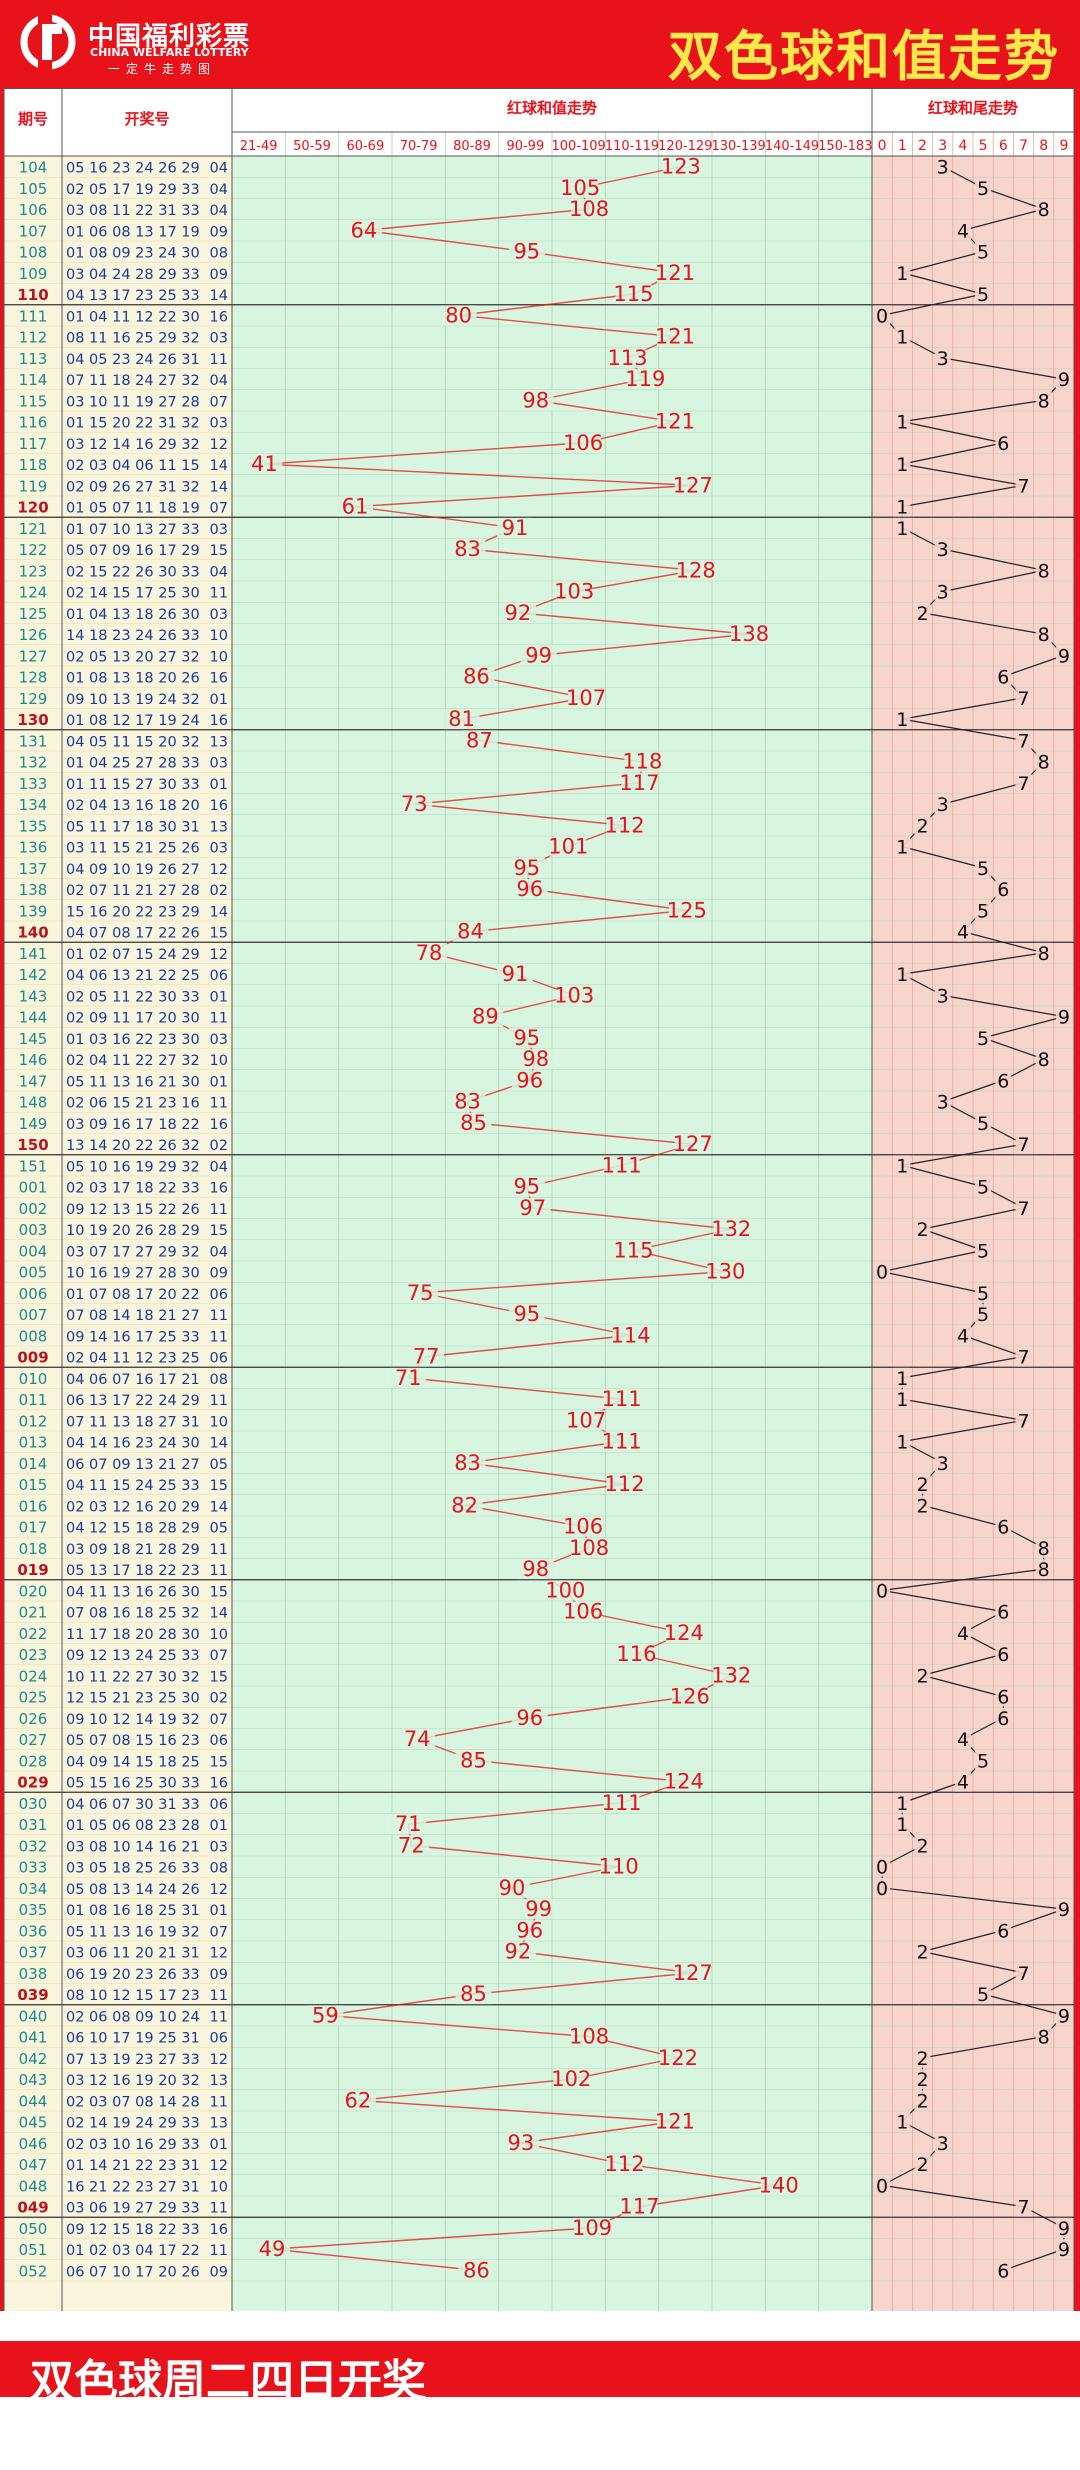  Describe the element at coordinates (574, 592) in the screenshot. I see `sum-value: 103` at that location.